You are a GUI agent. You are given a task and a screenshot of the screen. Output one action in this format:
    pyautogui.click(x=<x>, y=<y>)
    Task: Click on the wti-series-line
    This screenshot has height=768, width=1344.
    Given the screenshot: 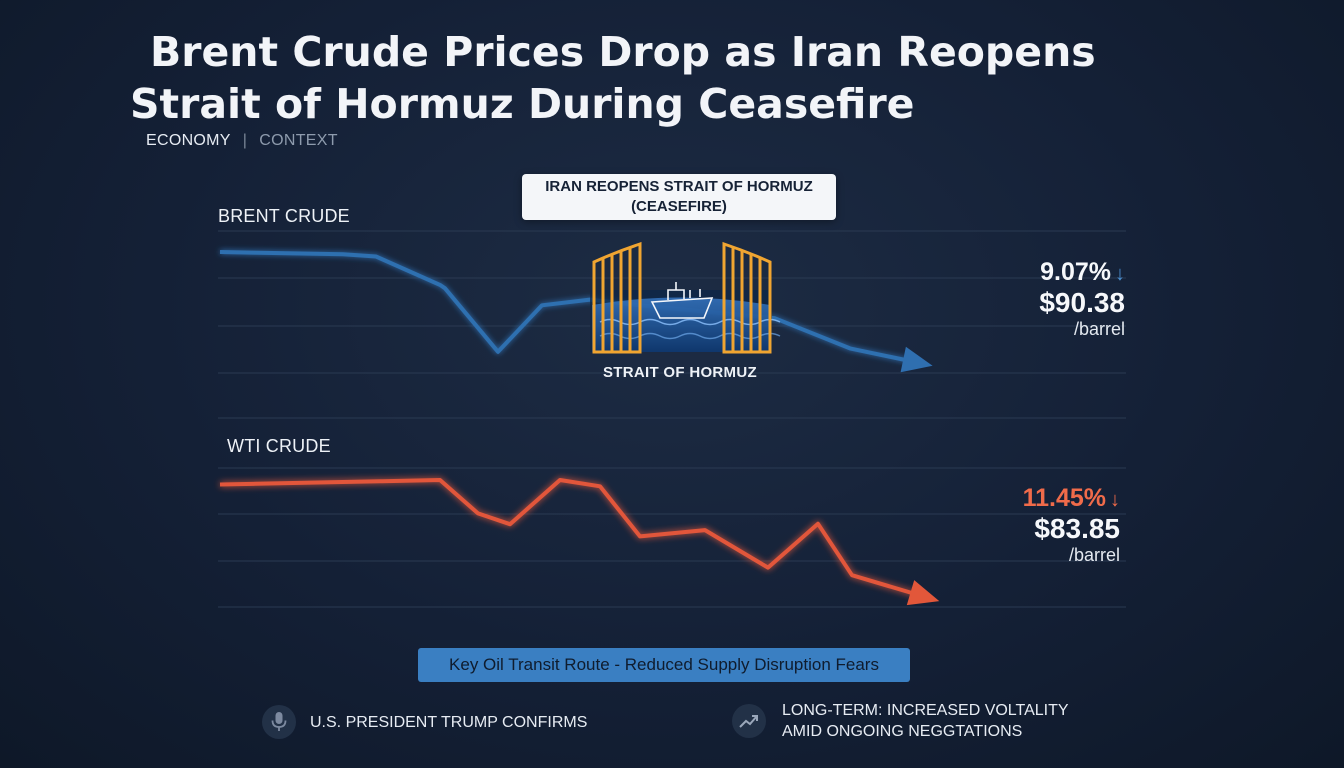 What is the action you would take?
    pyautogui.click(x=571, y=538)
    